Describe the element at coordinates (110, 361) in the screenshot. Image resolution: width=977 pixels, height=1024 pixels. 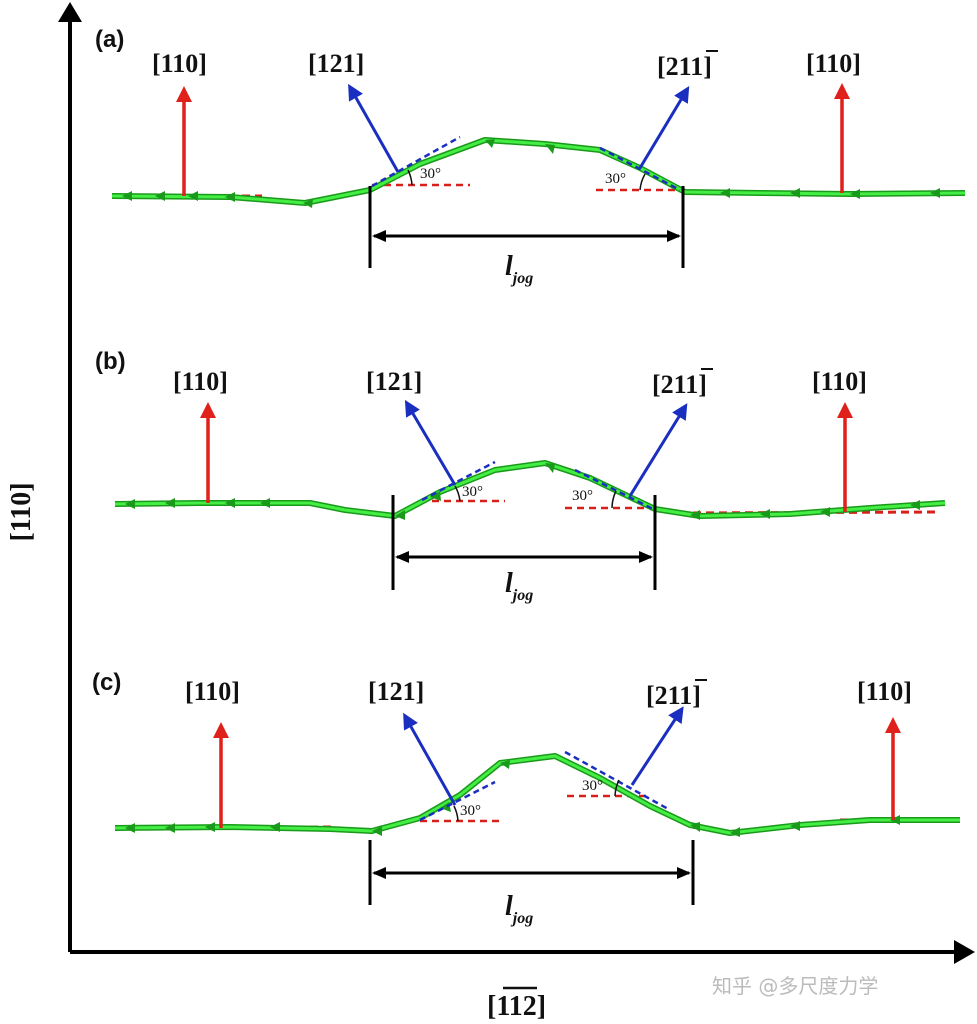
I see `panel-b-tag: (b)` at that location.